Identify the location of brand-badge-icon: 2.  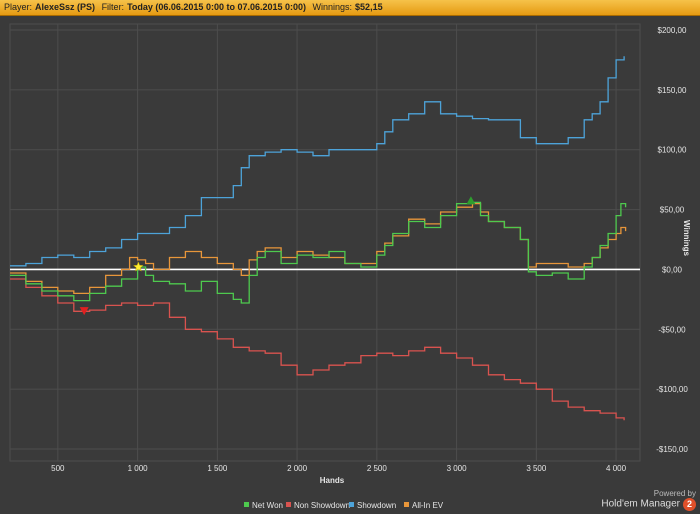
(689, 504).